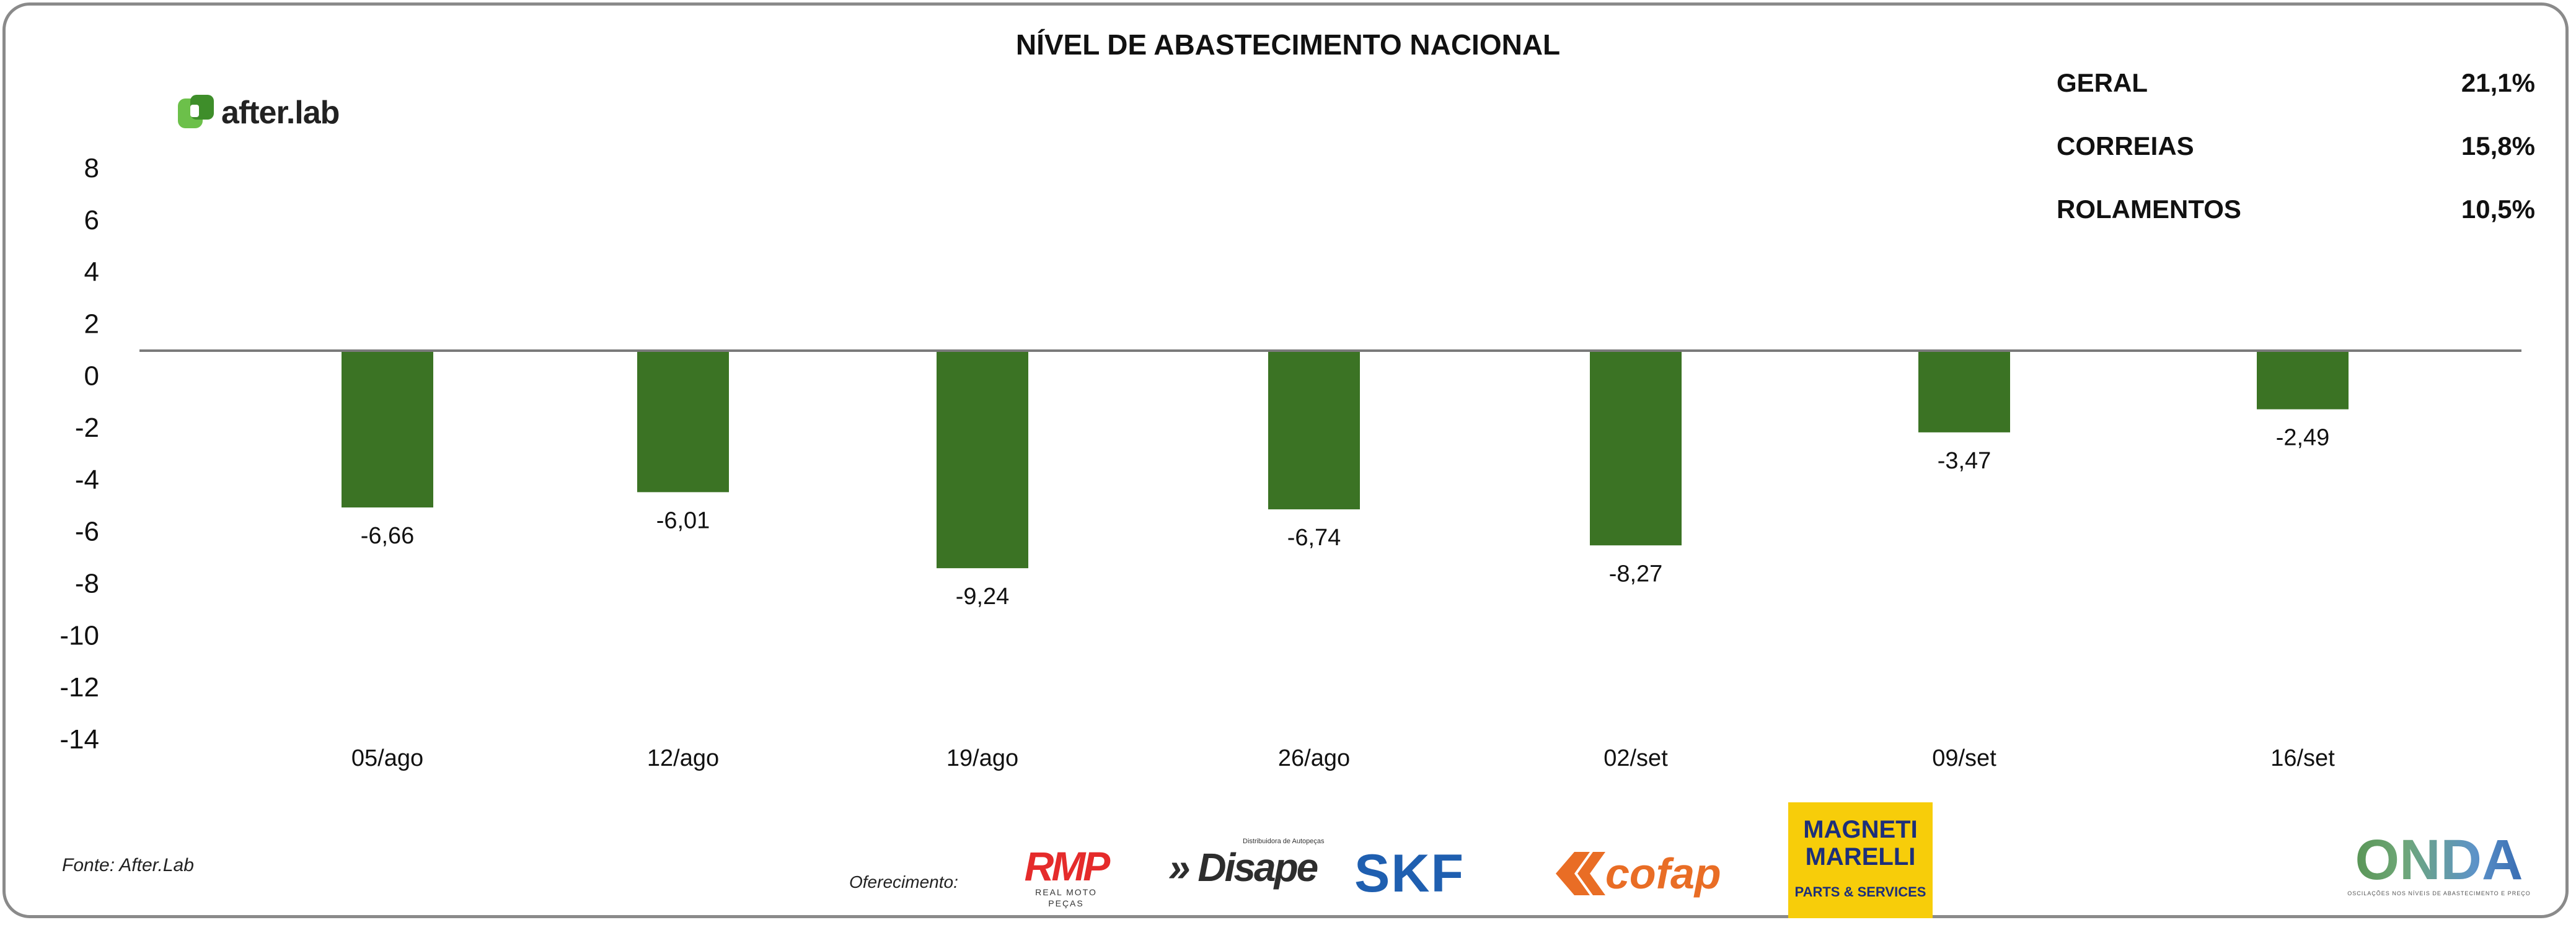  Describe the element at coordinates (1314, 538) in the screenshot. I see `data-label: -6,74` at that location.